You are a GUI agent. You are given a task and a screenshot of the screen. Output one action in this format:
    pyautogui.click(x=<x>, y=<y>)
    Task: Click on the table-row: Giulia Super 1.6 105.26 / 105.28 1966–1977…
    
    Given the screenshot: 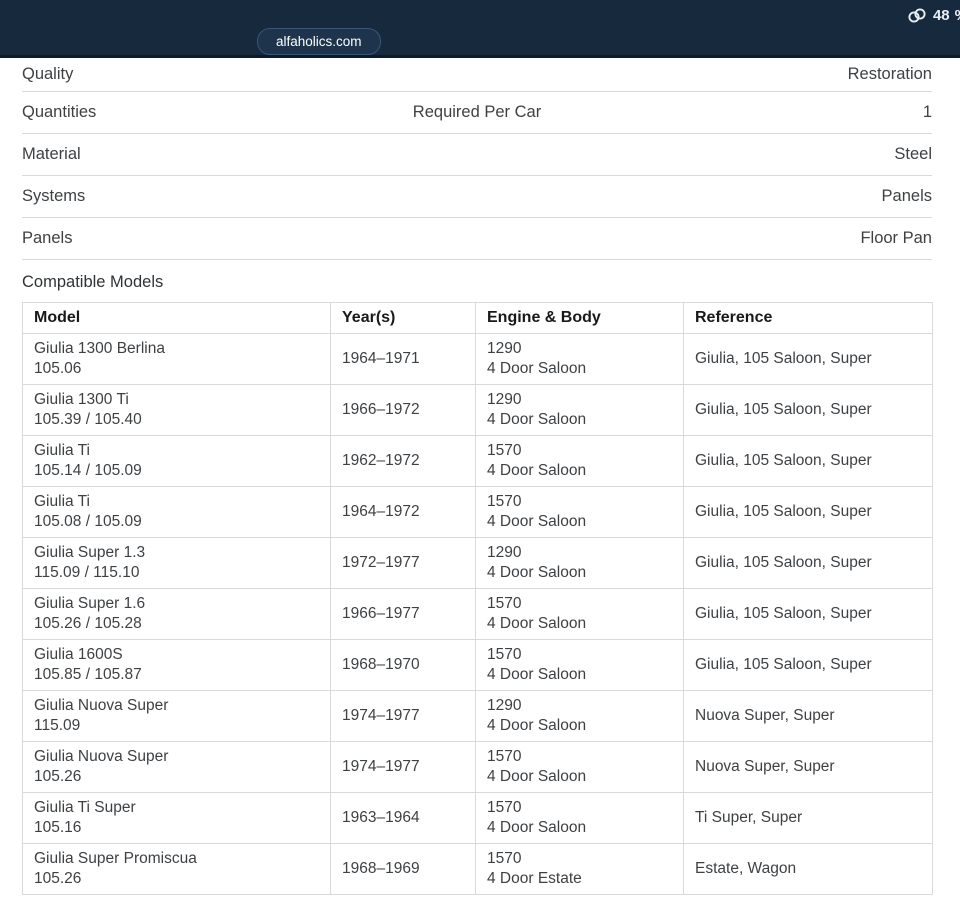 What is the action you would take?
    pyautogui.click(x=477, y=614)
    